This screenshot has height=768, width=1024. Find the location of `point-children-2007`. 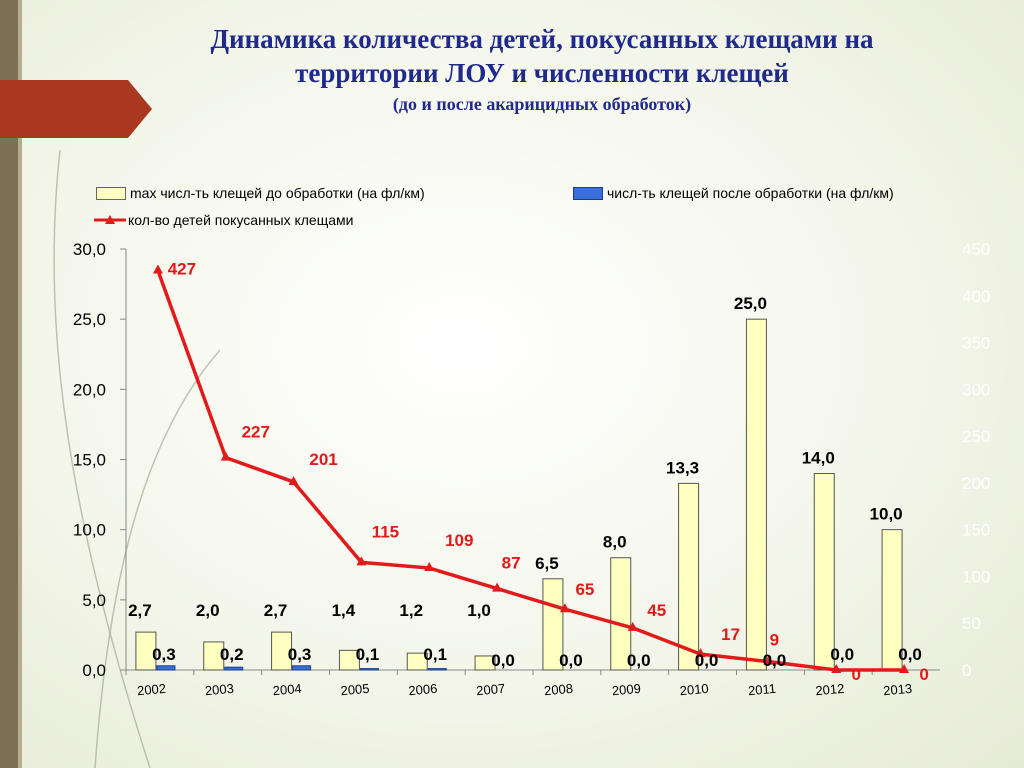

point-children-2007 is located at coordinates (497, 587).